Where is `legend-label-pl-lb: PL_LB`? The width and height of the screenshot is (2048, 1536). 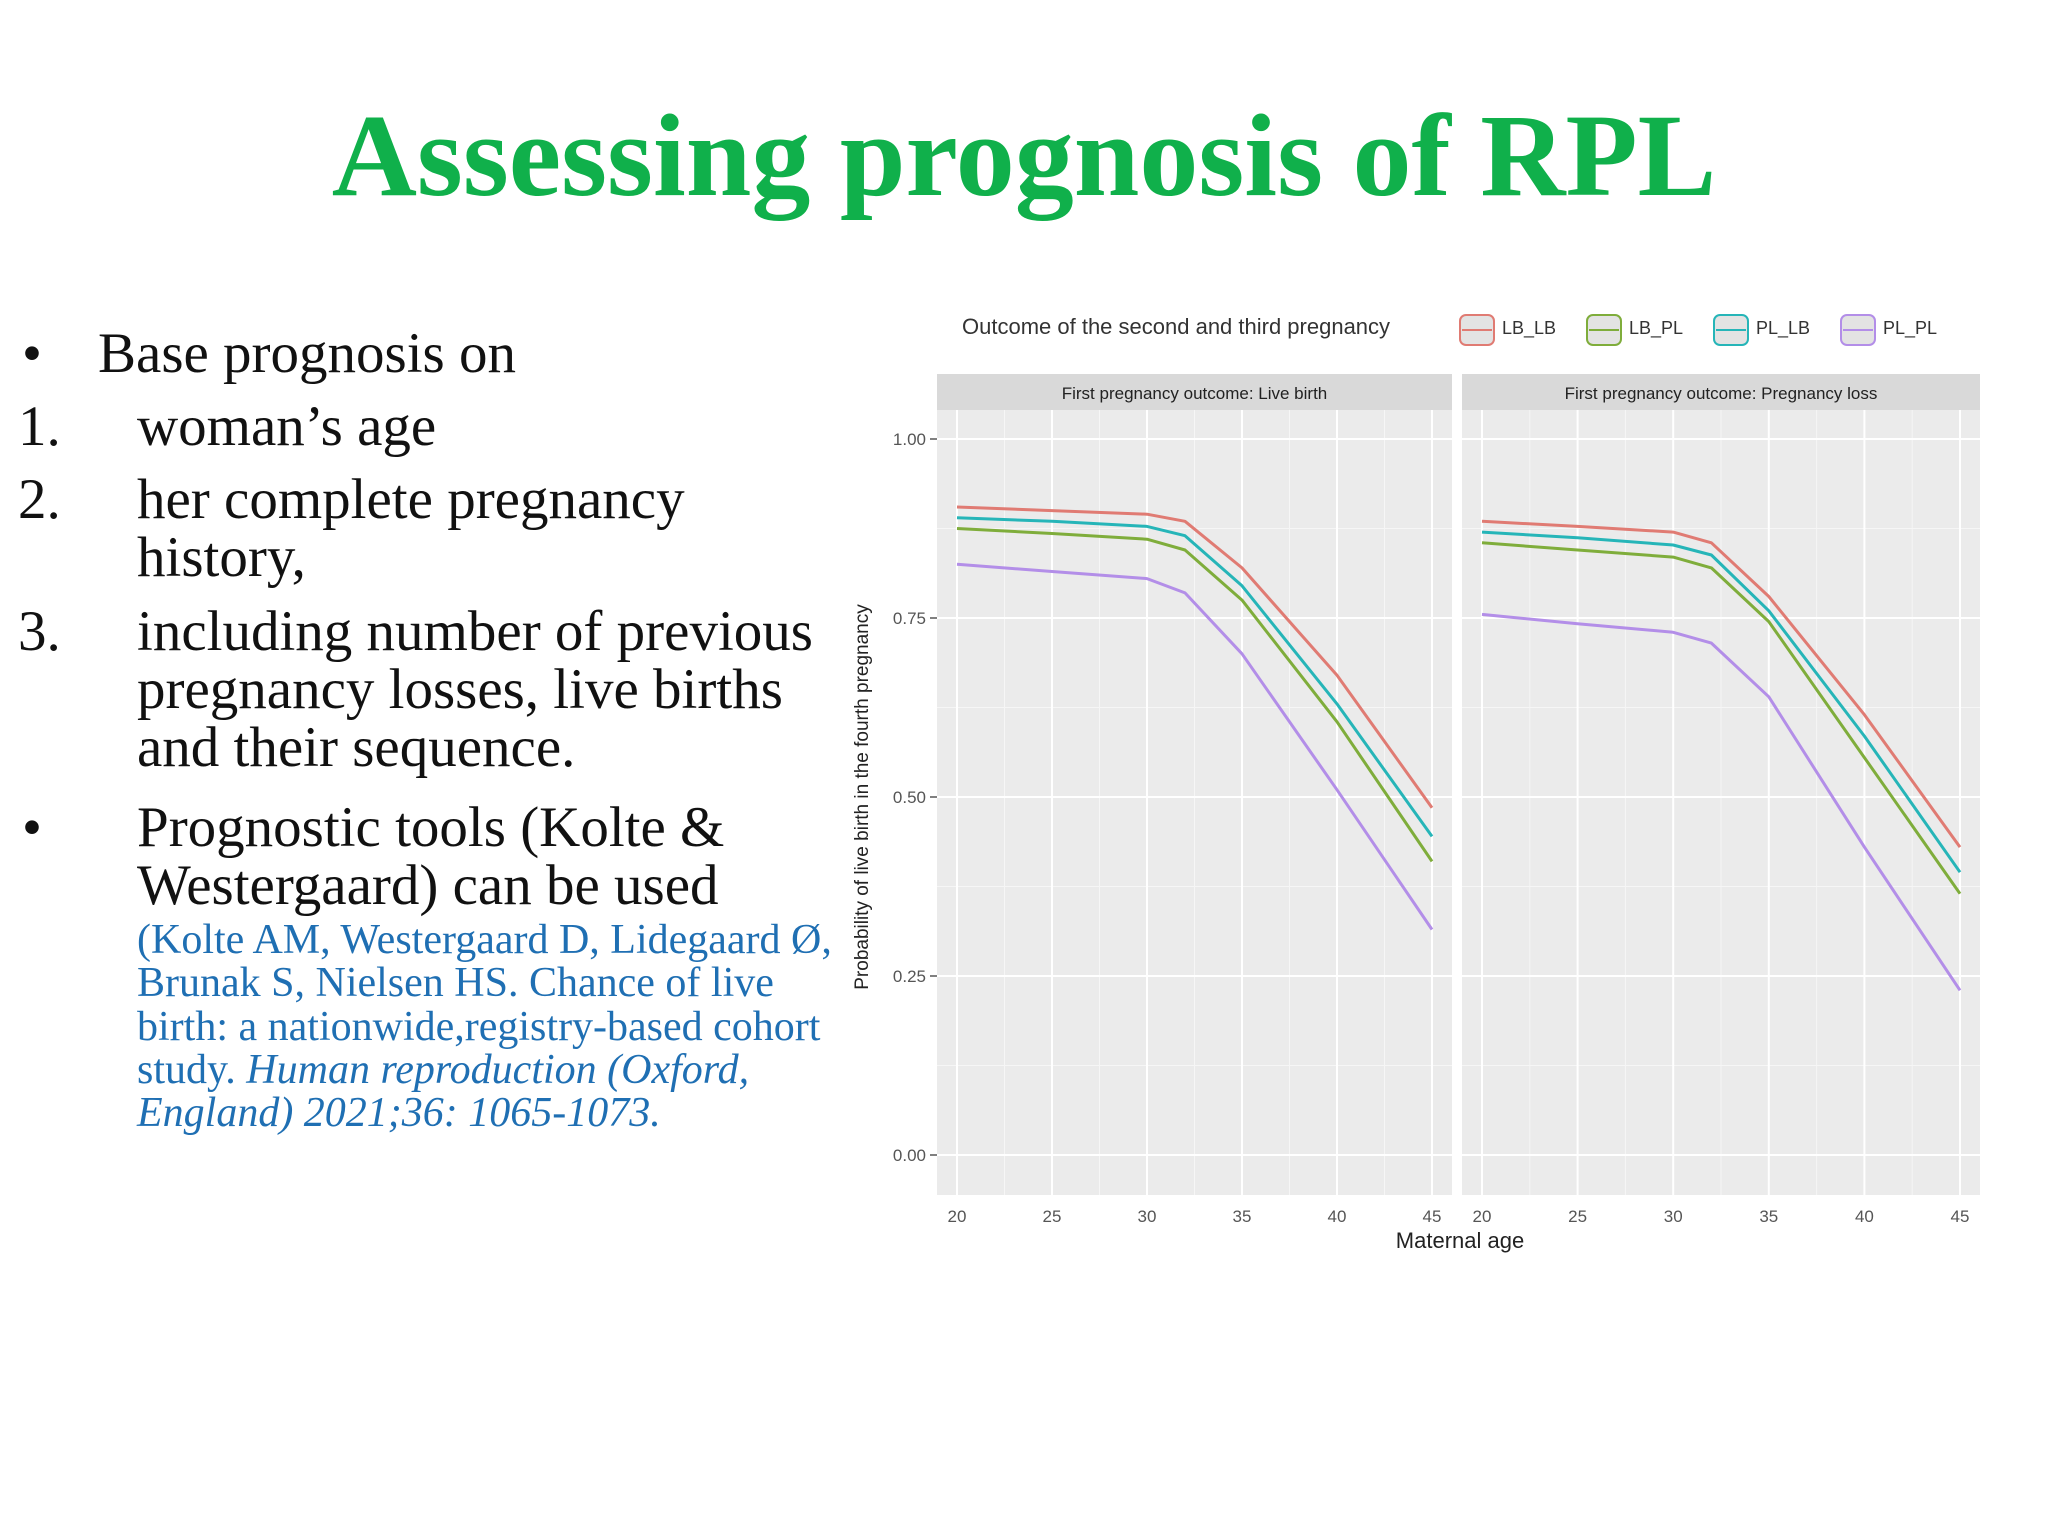 legend-label-pl-lb: PL_LB is located at coordinates (1783, 328).